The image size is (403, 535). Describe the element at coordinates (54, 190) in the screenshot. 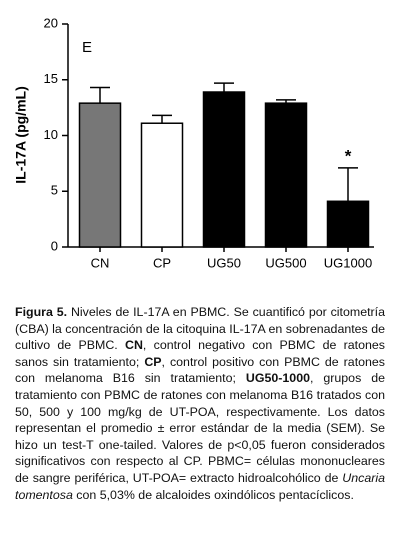

I see `y-tick-label: 5` at that location.